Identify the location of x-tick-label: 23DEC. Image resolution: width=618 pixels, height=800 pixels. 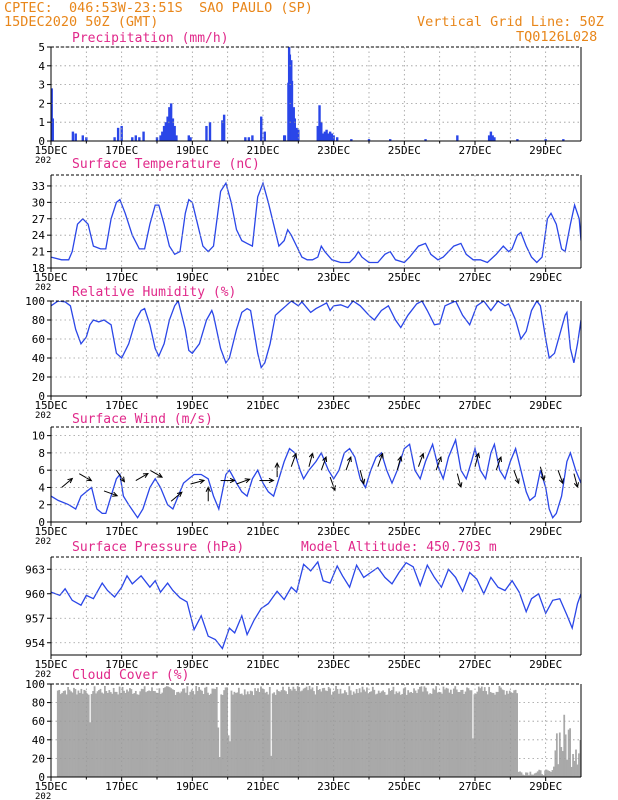
(333, 531).